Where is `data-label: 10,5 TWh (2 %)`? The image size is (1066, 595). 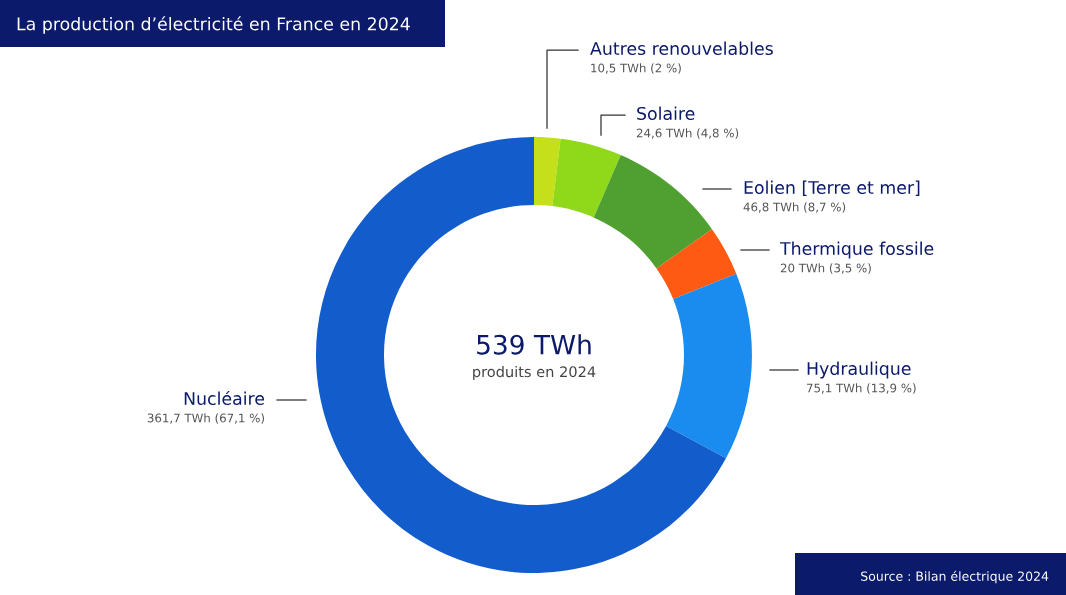 data-label: 10,5 TWh (2 %) is located at coordinates (636, 68).